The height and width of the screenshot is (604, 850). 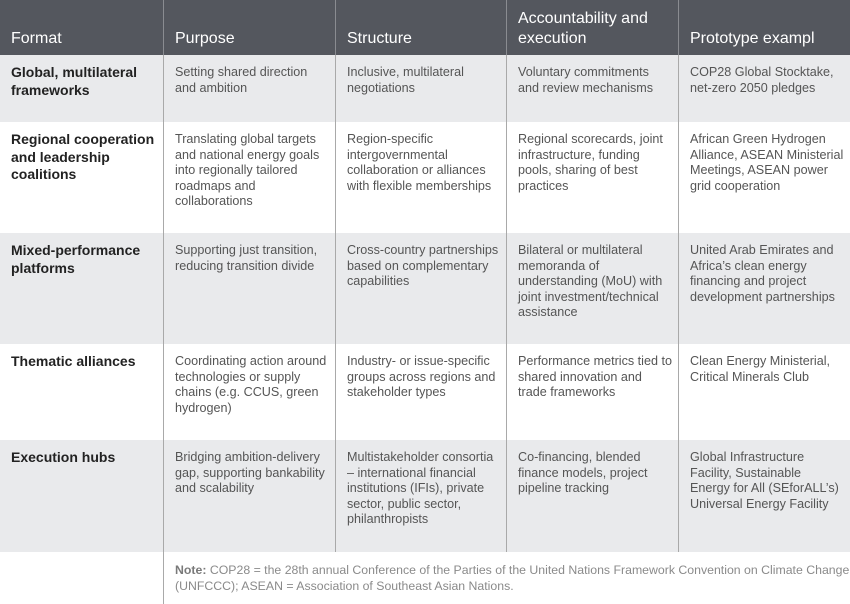 I want to click on header-accountability: Accountability and execution, so click(x=592, y=27).